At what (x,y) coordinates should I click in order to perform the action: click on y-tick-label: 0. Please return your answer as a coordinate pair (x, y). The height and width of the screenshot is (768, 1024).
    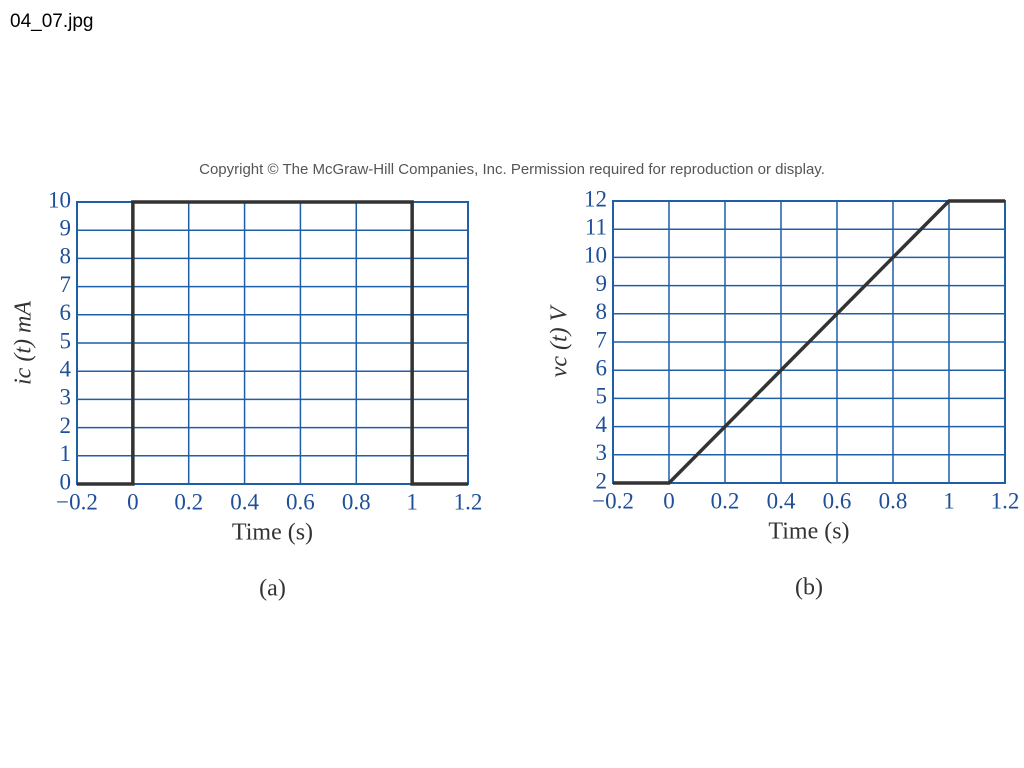
    Looking at the image, I should click on (66, 481).